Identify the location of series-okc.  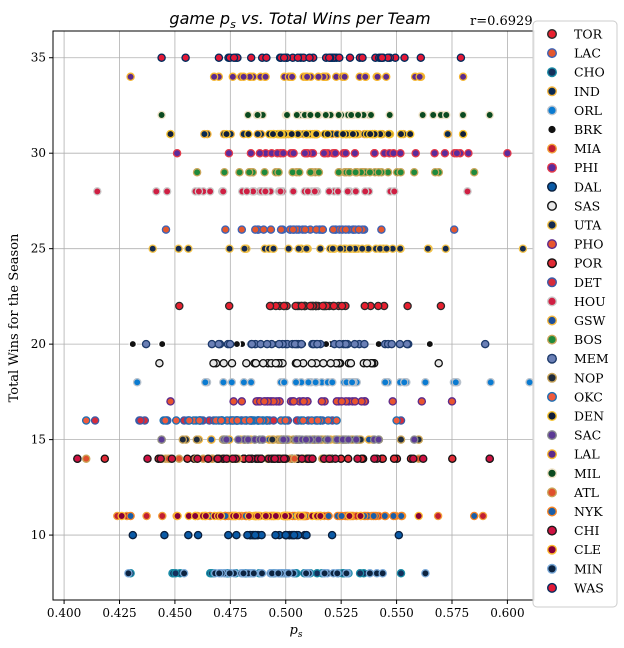
(241, 420).